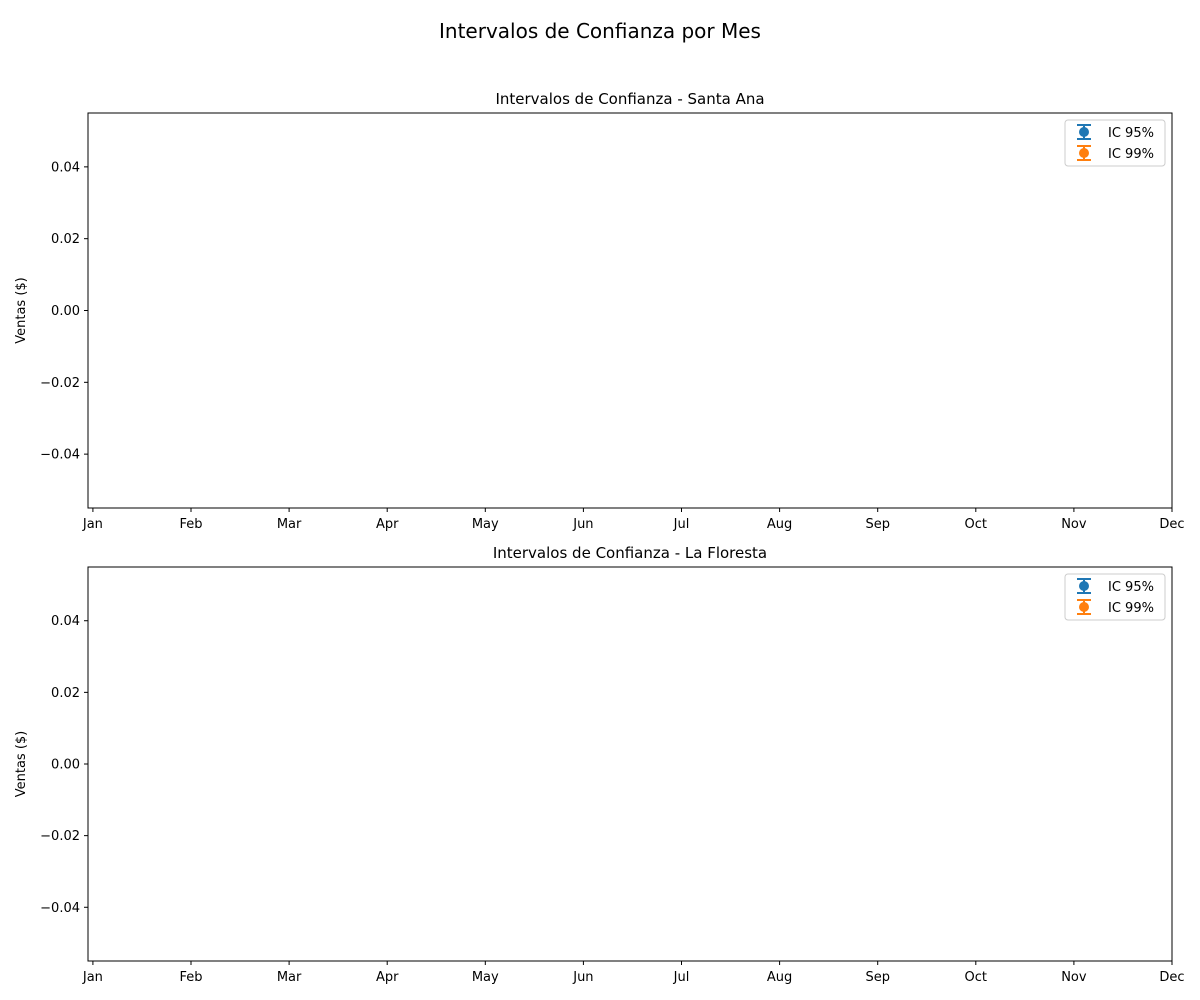 Image resolution: width=1200 pixels, height=1000 pixels. I want to click on chart-title: Intervalos de Confianza - La Floresta, so click(630, 553).